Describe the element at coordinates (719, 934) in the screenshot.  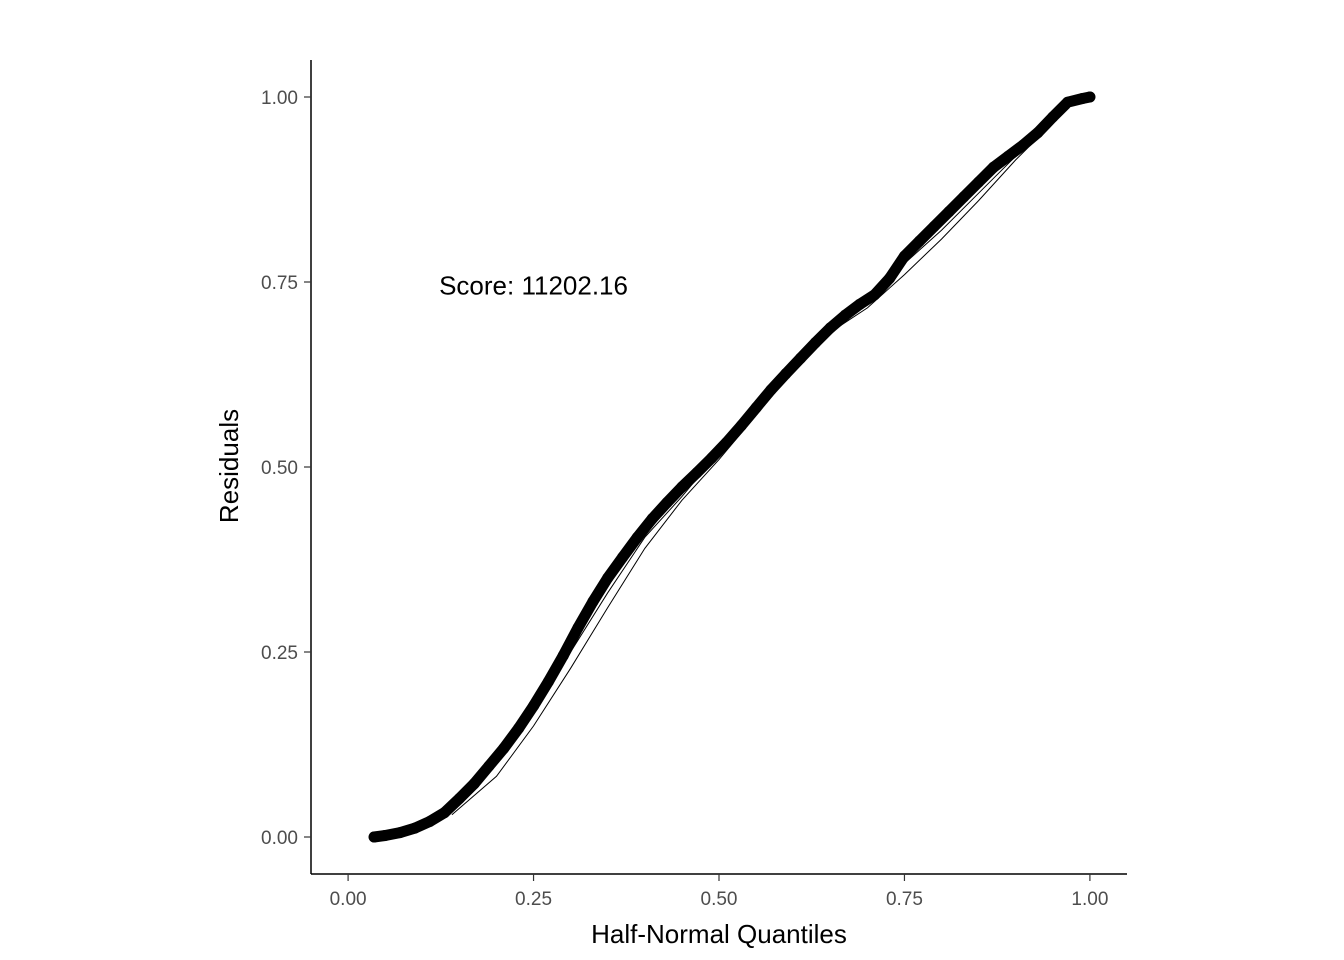
I see `x-axis-title: Half-Normal Quantiles` at that location.